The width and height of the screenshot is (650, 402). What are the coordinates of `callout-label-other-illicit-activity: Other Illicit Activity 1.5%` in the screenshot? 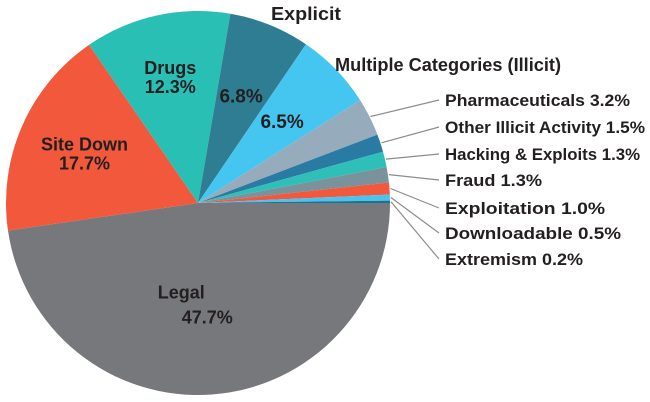 It's located at (545, 127).